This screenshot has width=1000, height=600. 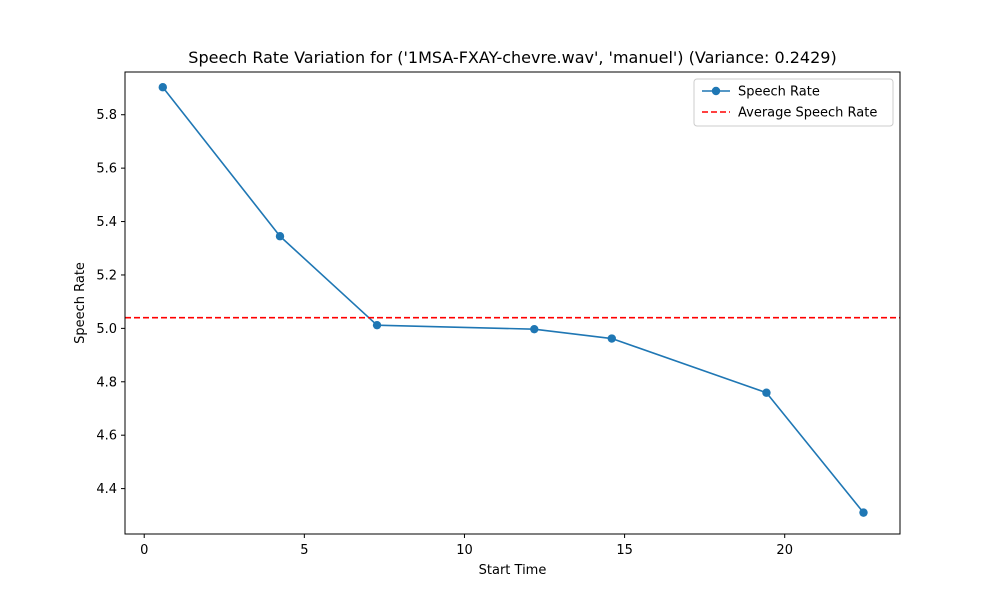 I want to click on y-tick-label: 5.4, so click(x=106, y=222).